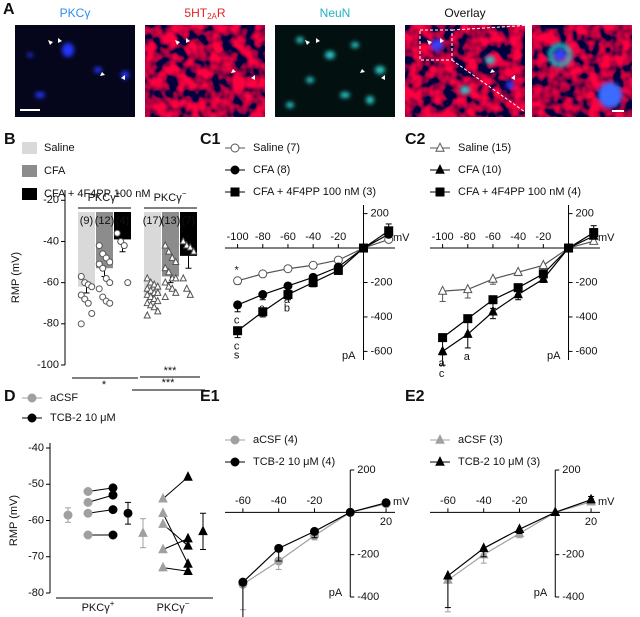 This screenshot has width=640, height=617. Describe the element at coordinates (221, 13) in the screenshot. I see `label-part: R` at that location.